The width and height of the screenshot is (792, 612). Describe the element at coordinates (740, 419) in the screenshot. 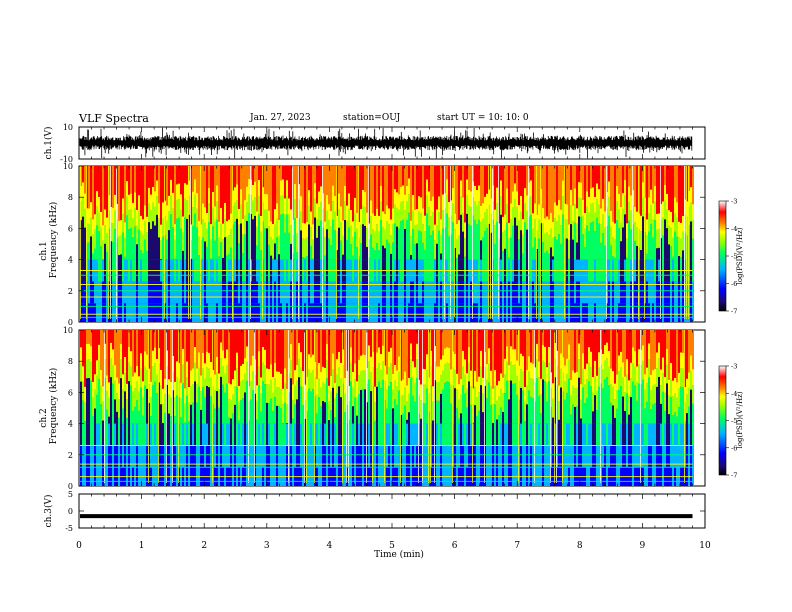

I see `colorbar-ch2-label: log(PSD)(V²/Hz)` at that location.